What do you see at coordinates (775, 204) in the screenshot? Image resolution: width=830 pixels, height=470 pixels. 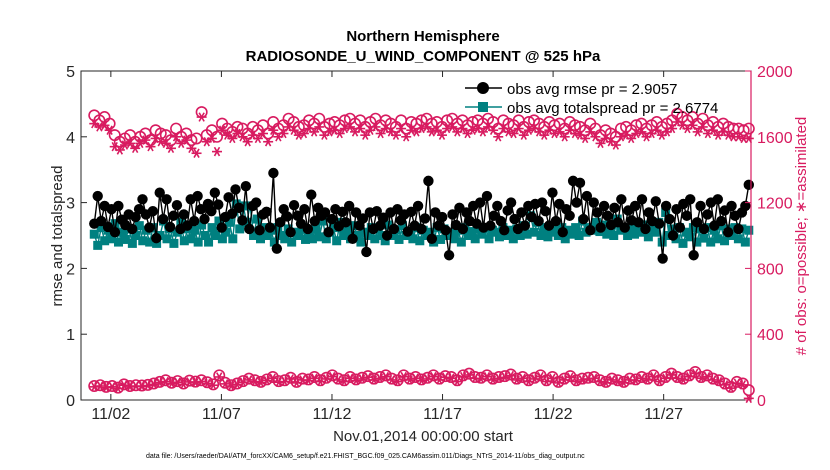 I see `y-tick-label-right: 1200` at bounding box center [775, 204].